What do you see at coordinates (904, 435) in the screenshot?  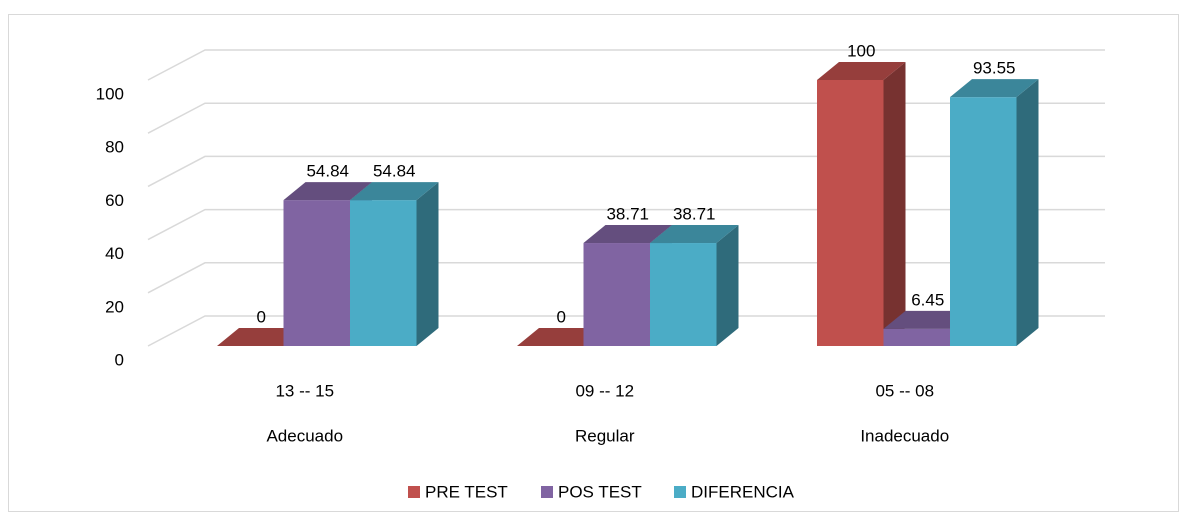 I see `x-group-label: Inadecuado` at bounding box center [904, 435].